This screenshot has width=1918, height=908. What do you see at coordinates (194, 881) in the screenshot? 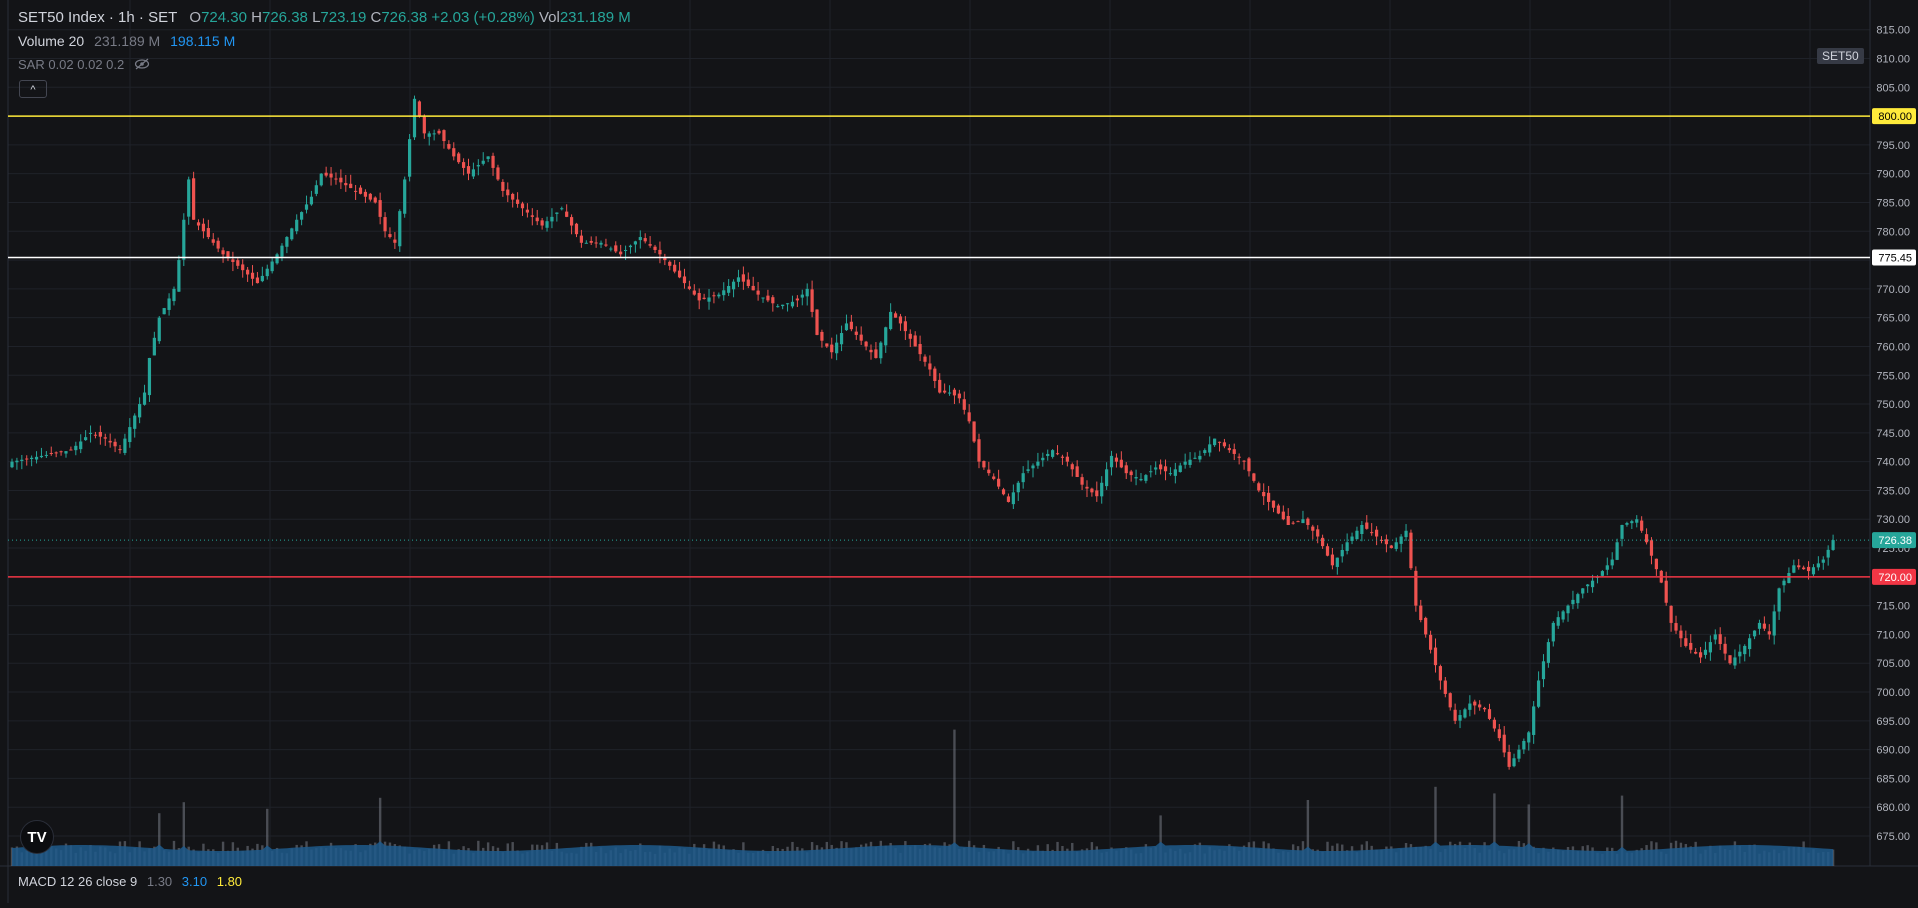
I see `macd-value-2: 3.10` at bounding box center [194, 881].